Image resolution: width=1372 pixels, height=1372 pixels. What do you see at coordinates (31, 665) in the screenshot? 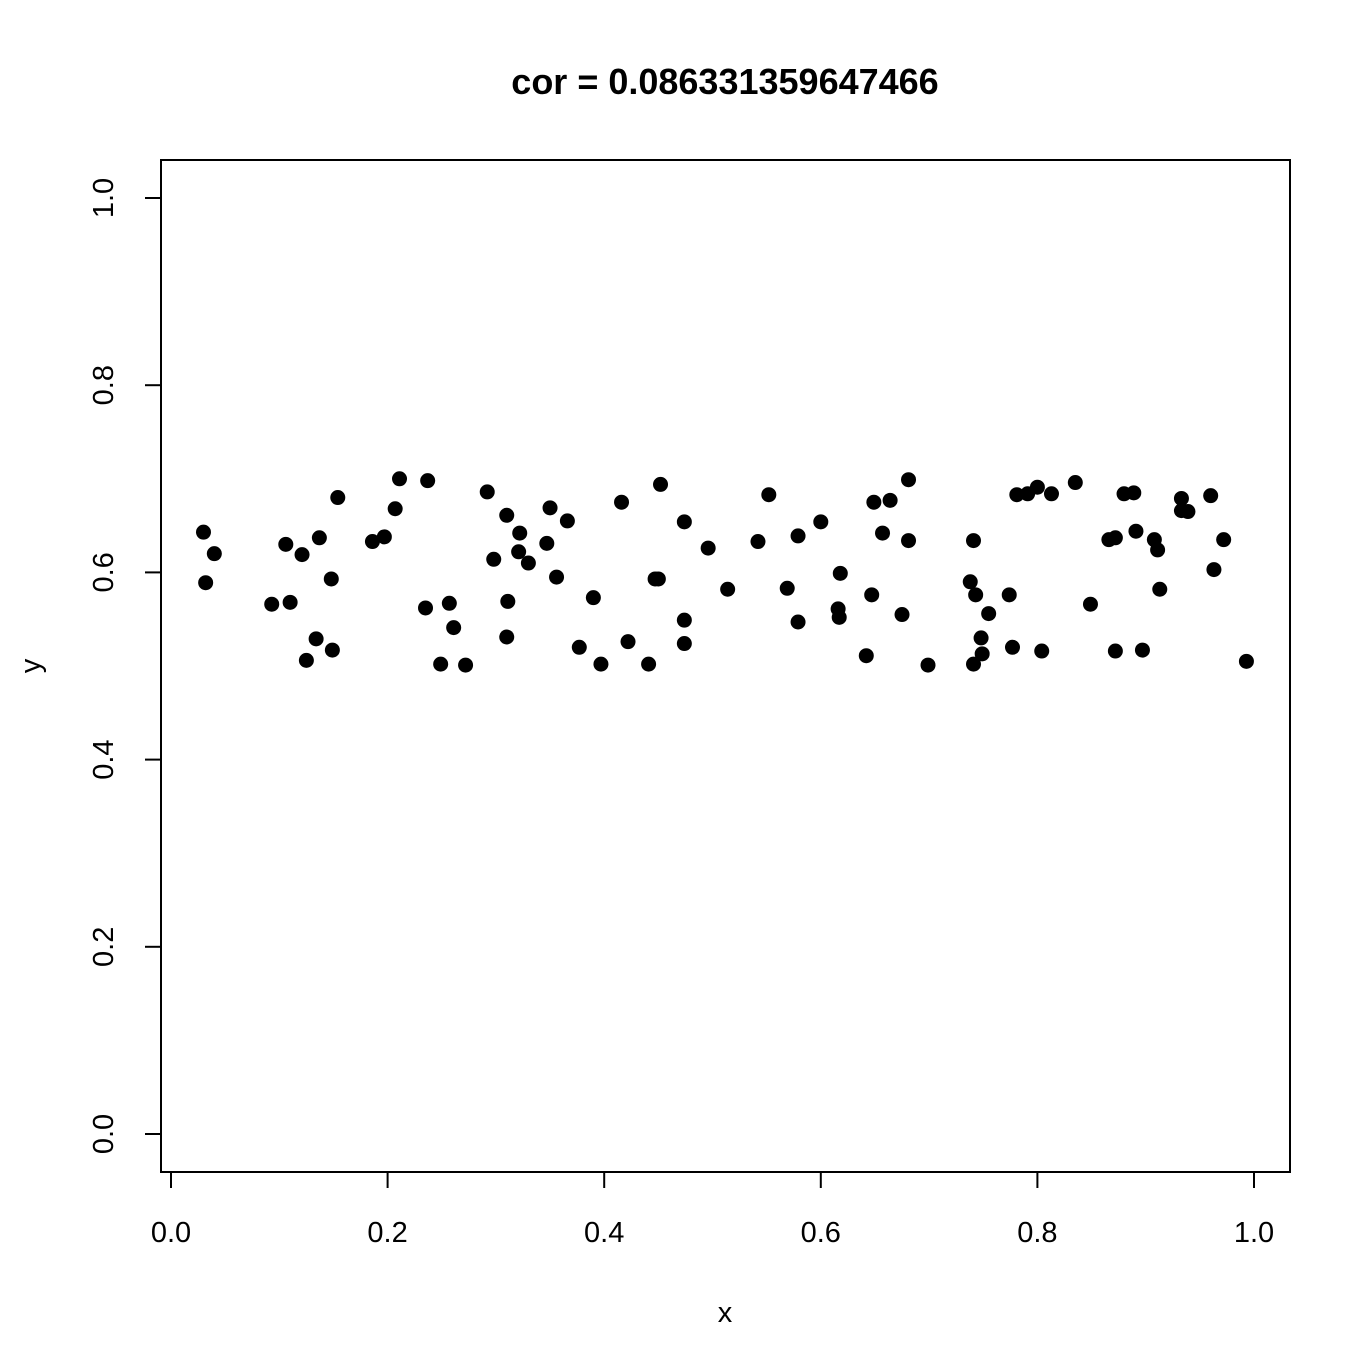
I see `y-axis-label: y` at bounding box center [31, 665].